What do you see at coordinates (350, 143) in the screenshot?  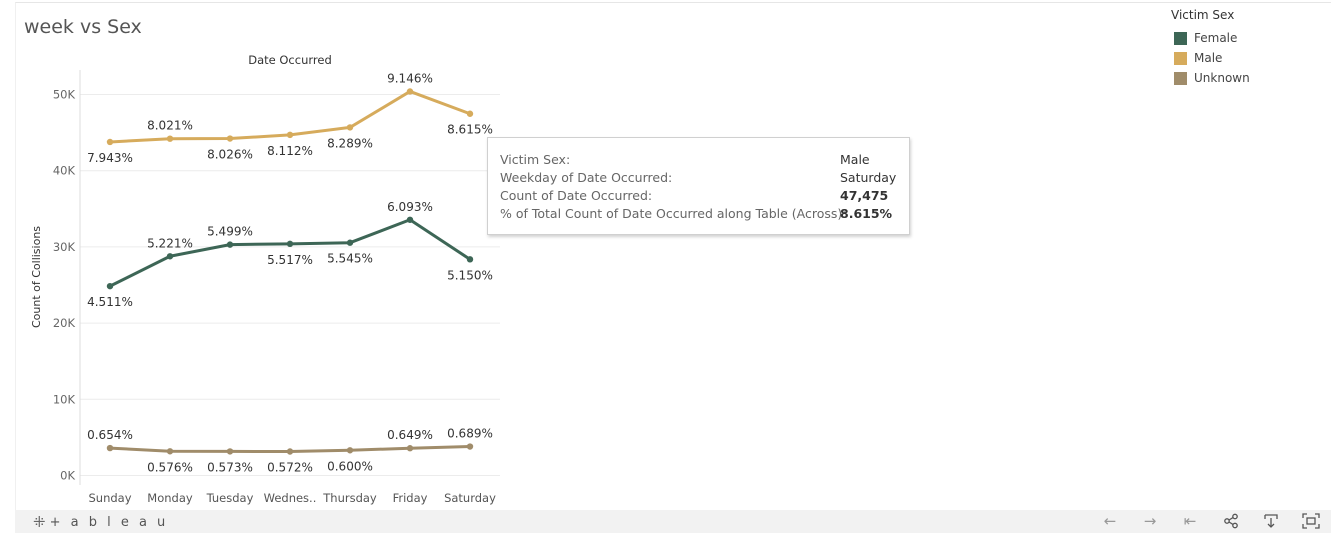 I see `data-label: 8.289%` at bounding box center [350, 143].